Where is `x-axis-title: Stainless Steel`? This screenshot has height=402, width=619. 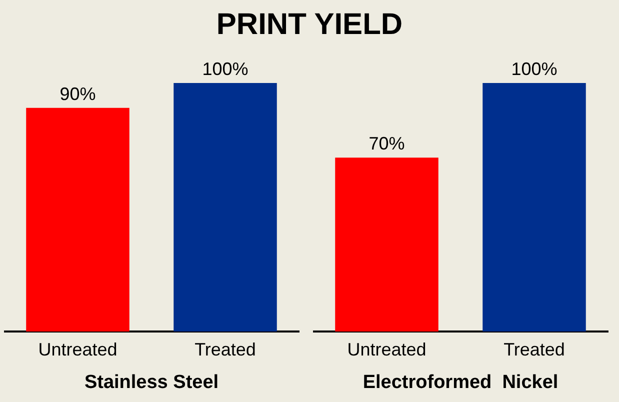
x-axis-title: Stainless Steel is located at coordinates (151, 382).